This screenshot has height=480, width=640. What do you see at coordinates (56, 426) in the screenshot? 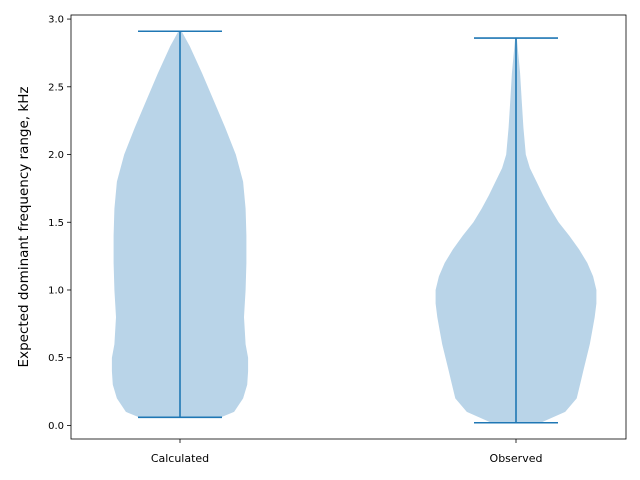
I see `y-tick-label: 0.0` at bounding box center [56, 426].